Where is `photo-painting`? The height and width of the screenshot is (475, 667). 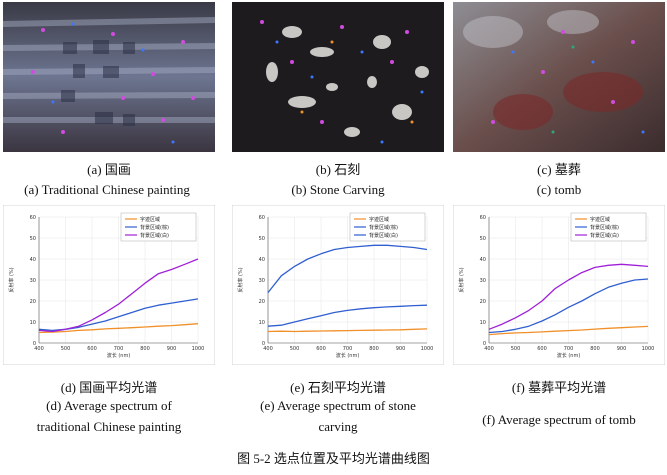 photo-painting is located at coordinates (109, 77).